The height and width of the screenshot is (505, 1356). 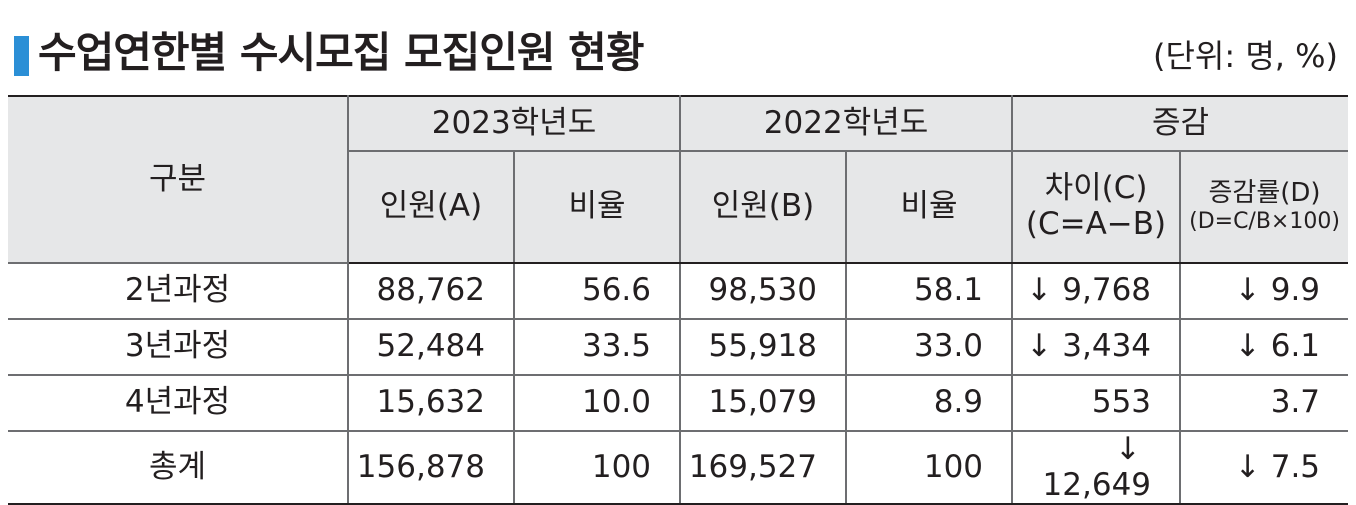 What do you see at coordinates (1107, 290) in the screenshot?
I see `diff-cell-value: 9,768` at bounding box center [1107, 290].